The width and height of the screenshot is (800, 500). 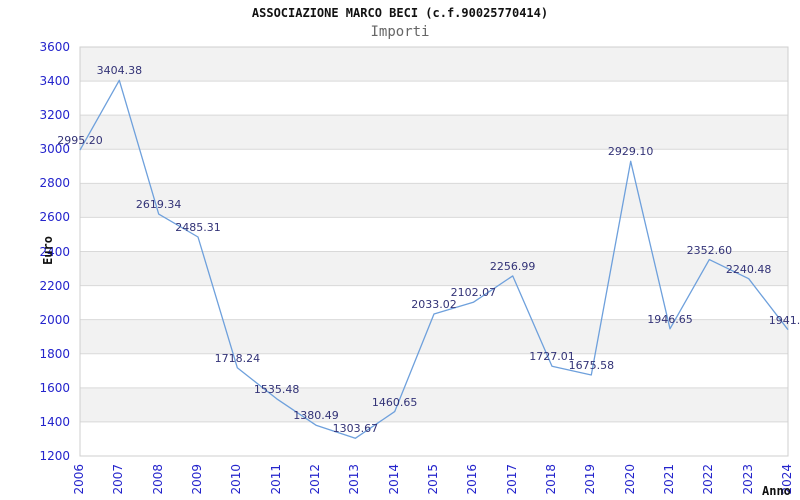 I want to click on x-tick-label: 2023, so click(x=747, y=479).